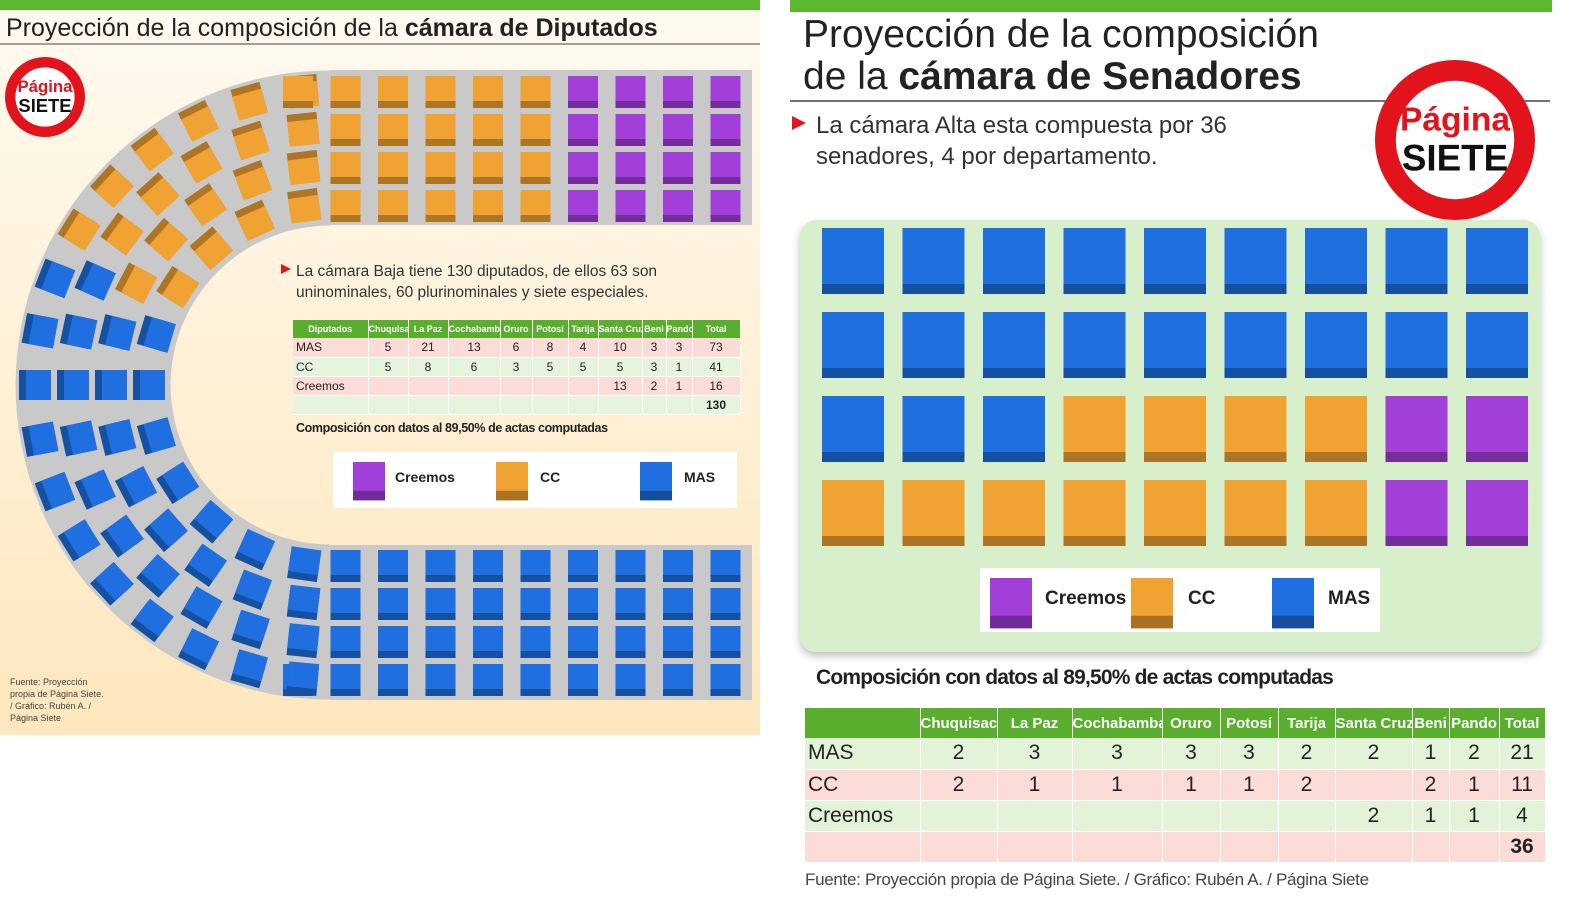 The width and height of the screenshot is (1582, 912). What do you see at coordinates (1171, 6) in the screenshot?
I see `top-bar` at bounding box center [1171, 6].